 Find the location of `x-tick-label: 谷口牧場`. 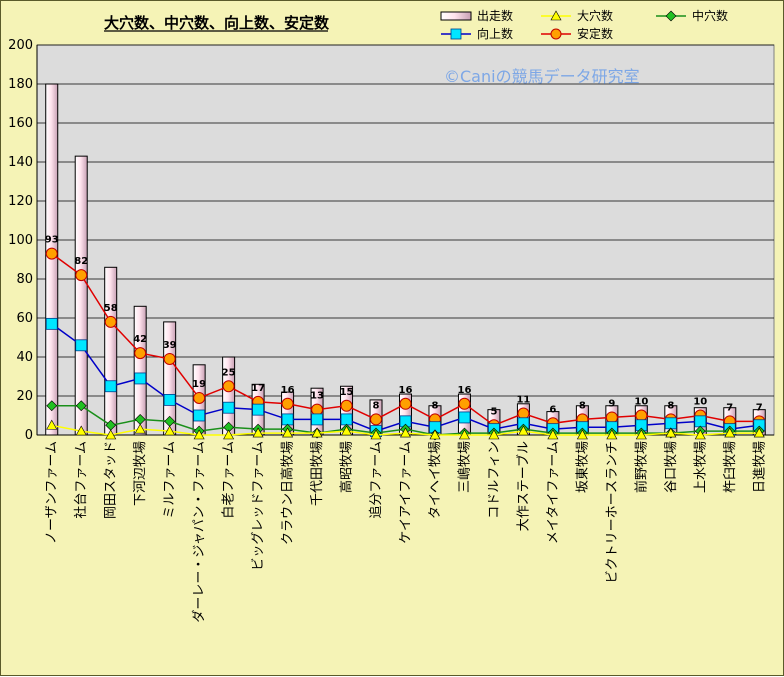

x-tick-label: 谷口牧場 is located at coordinates (671, 467).